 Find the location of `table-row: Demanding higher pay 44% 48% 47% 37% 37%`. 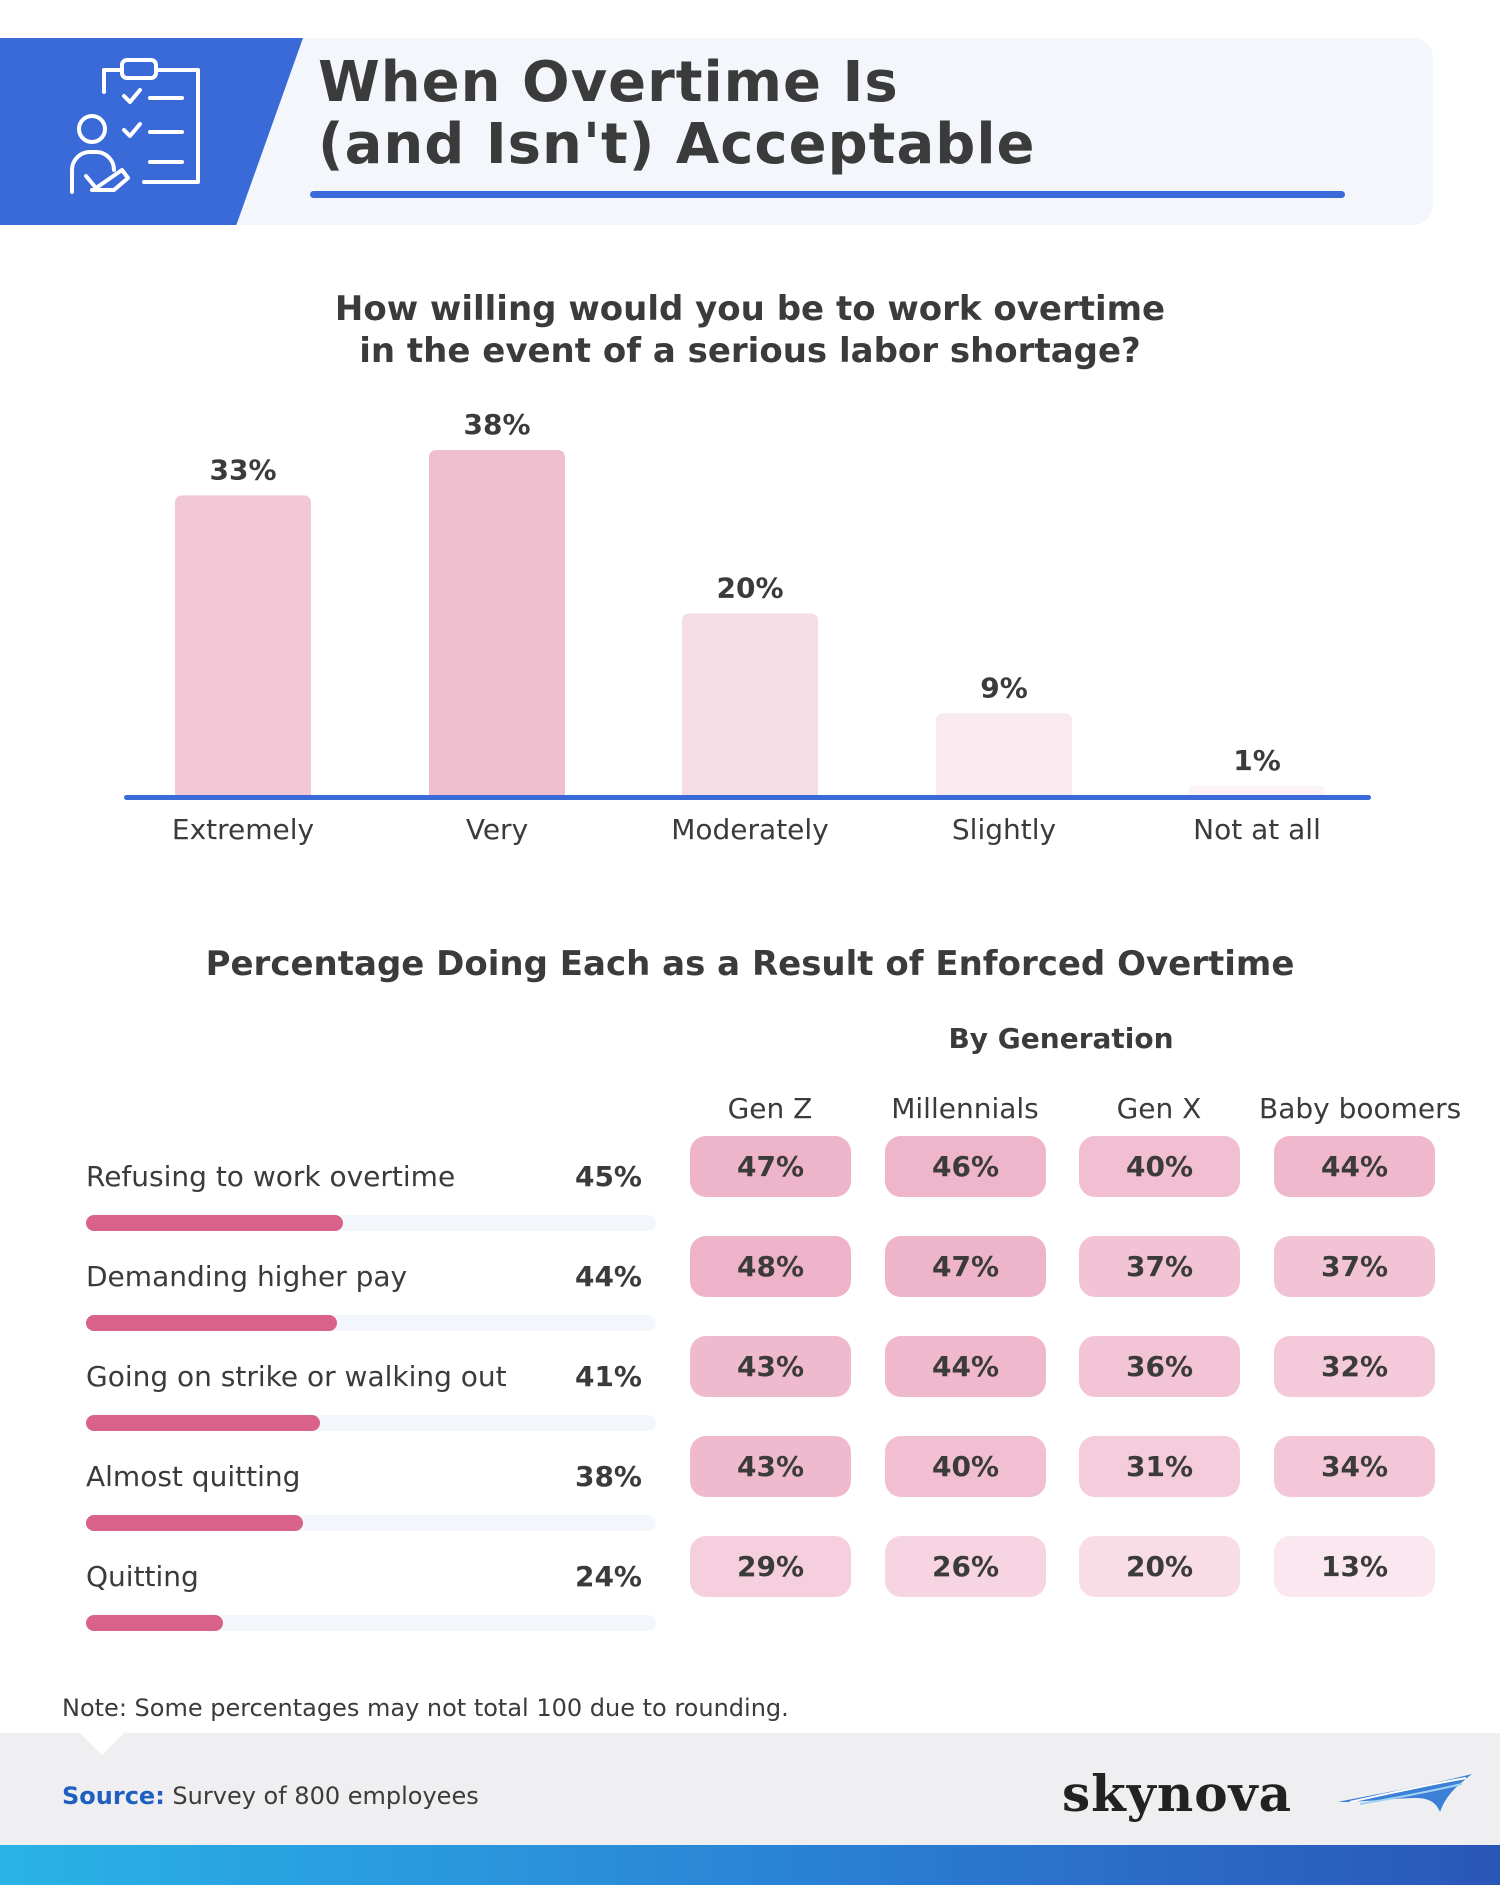

table-row: Demanding higher pay 44% 48% 47% 37% 37% is located at coordinates (750, 1298).